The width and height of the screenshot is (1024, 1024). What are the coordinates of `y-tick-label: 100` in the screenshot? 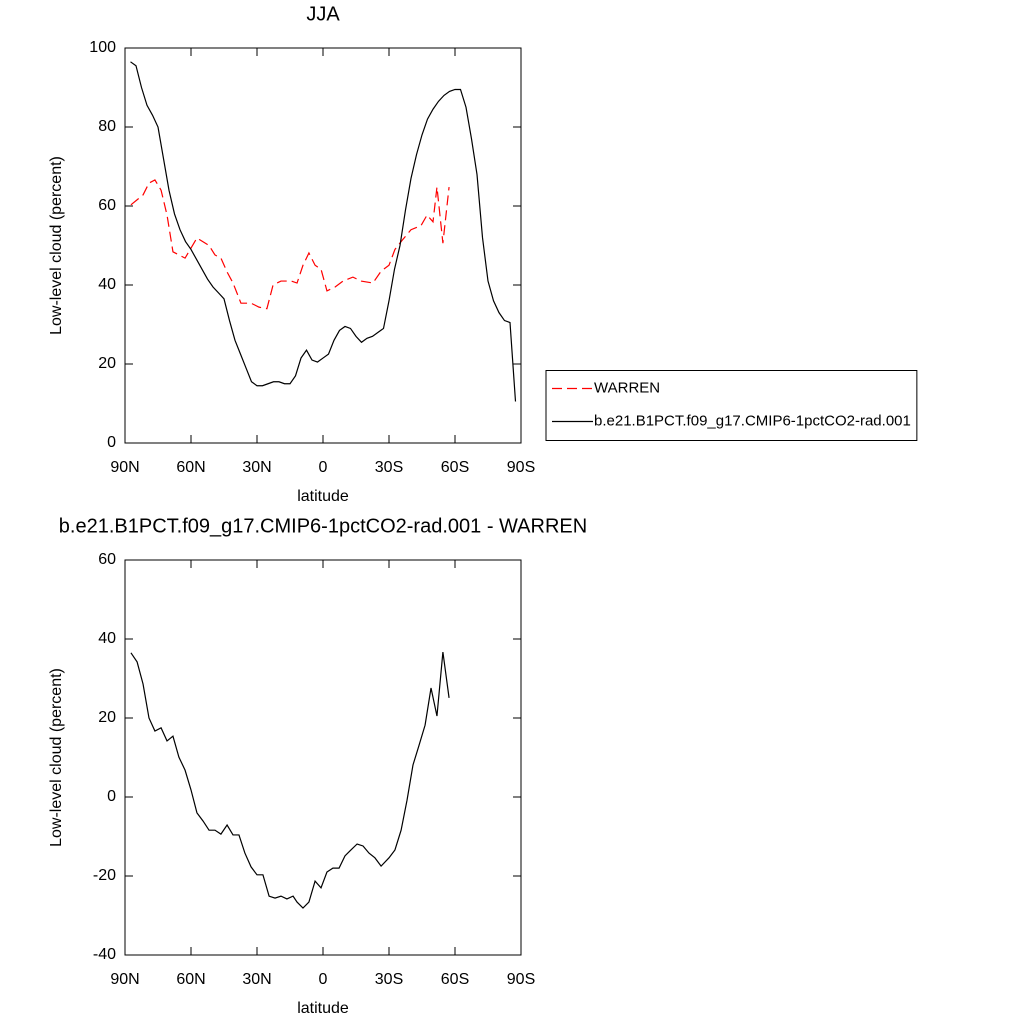 It's located at (102, 47).